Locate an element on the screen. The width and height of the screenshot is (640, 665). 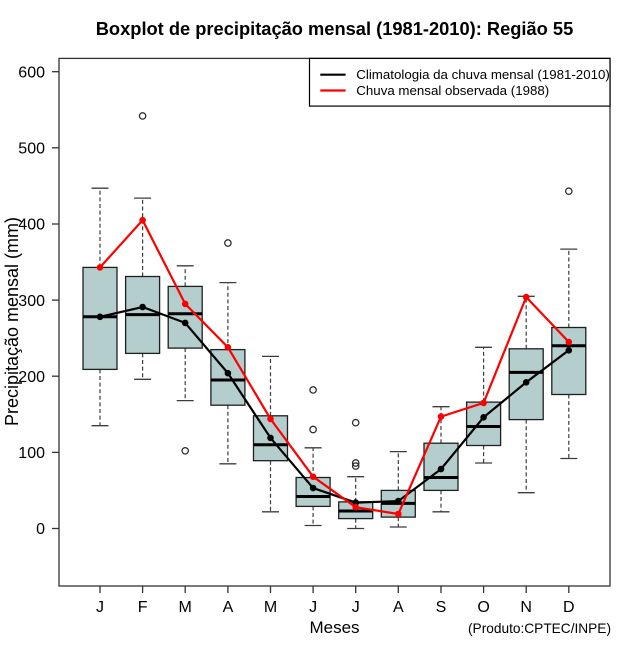
svg-text: 400 is located at coordinates (31, 225).